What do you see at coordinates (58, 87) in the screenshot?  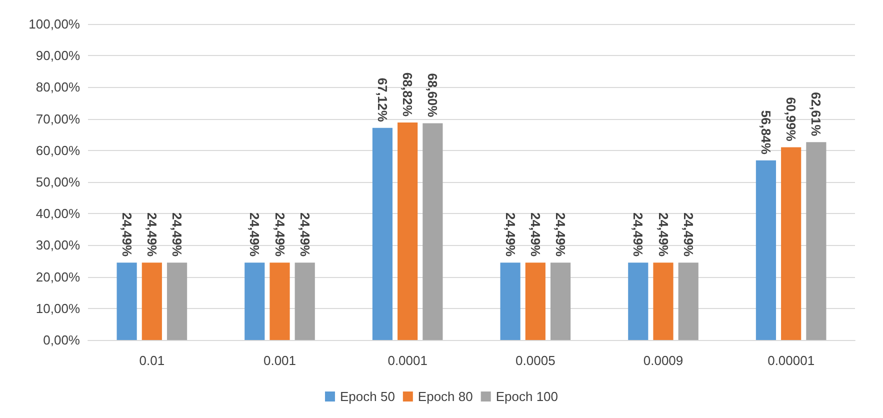 I see `y-tick-label: 80,00%` at bounding box center [58, 87].